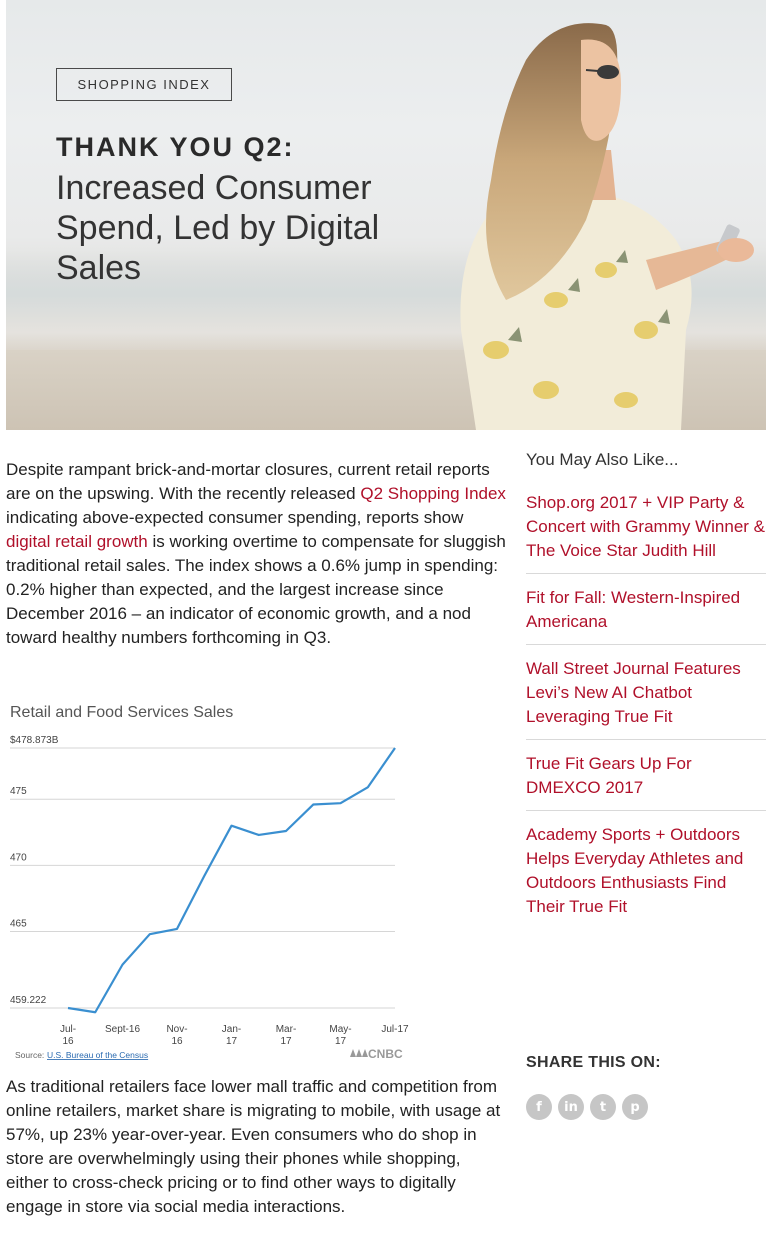 This screenshot has width=772, height=1246. Describe the element at coordinates (646, 615) in the screenshot. I see `related-article-link: Fit for Fall: Western-Inspired Americana` at that location.